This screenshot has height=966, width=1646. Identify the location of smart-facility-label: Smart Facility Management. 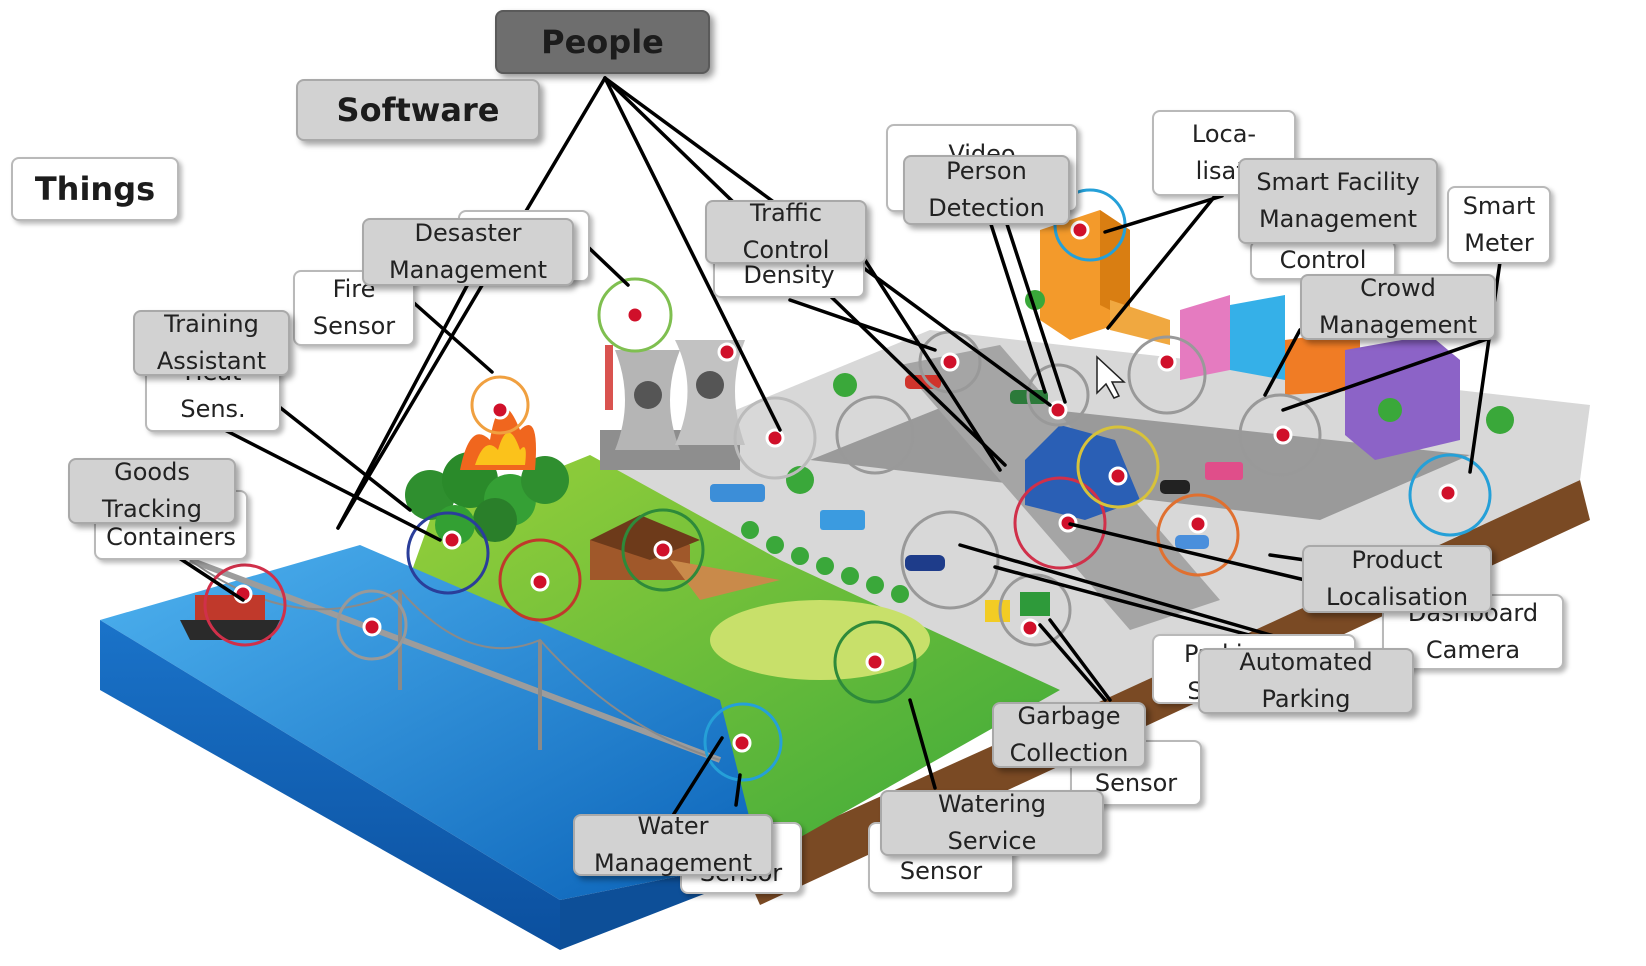
(1338, 201).